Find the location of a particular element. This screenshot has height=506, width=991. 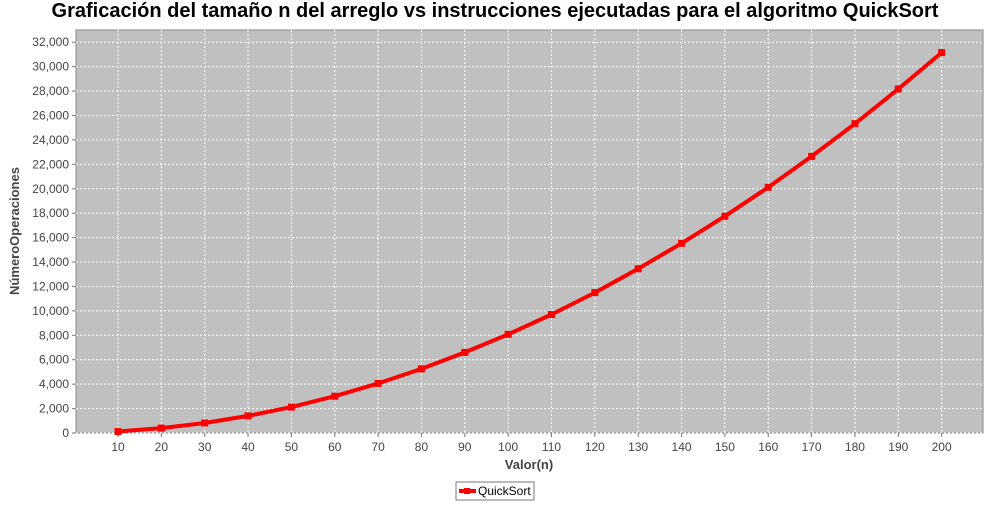

y-tick-label: 6,000 is located at coordinates (54, 360).